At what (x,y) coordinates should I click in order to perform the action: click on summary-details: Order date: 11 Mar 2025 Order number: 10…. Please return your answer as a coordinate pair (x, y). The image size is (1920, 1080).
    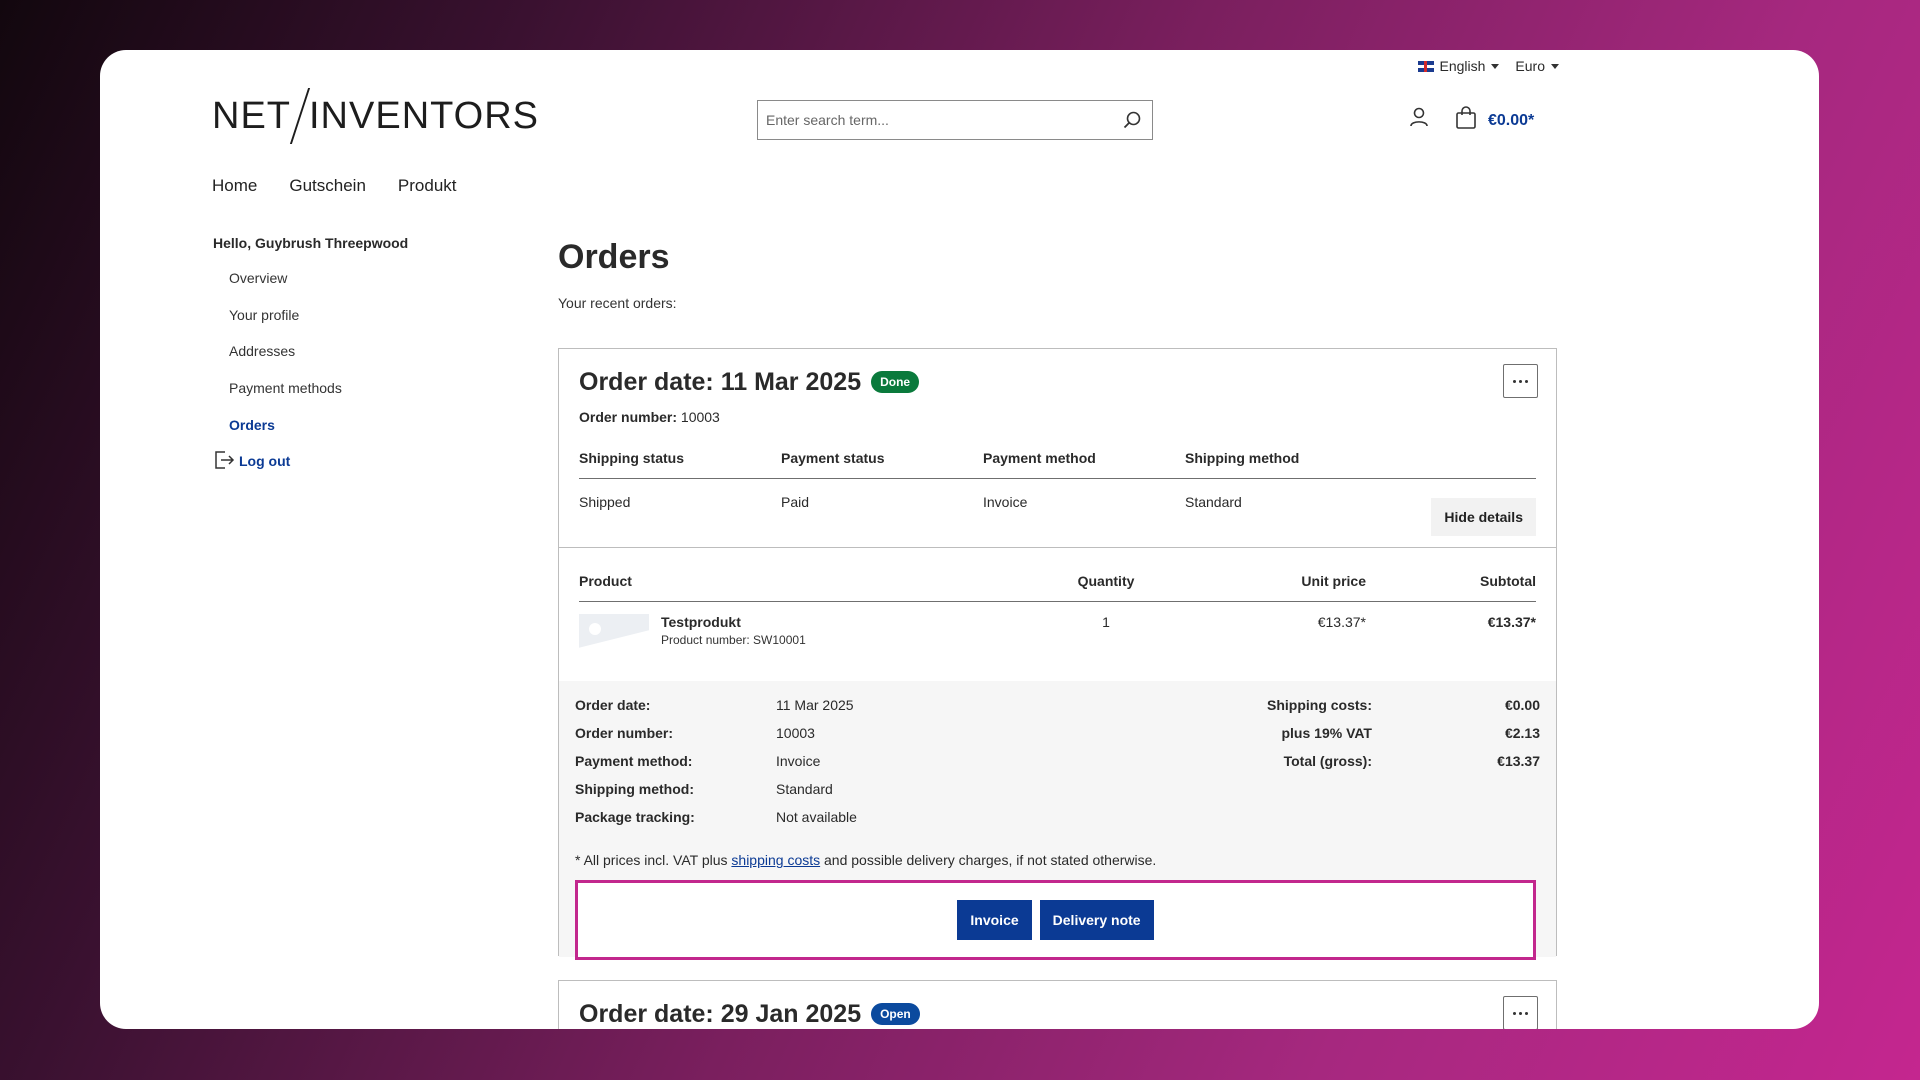
    Looking at the image, I should click on (1057, 761).